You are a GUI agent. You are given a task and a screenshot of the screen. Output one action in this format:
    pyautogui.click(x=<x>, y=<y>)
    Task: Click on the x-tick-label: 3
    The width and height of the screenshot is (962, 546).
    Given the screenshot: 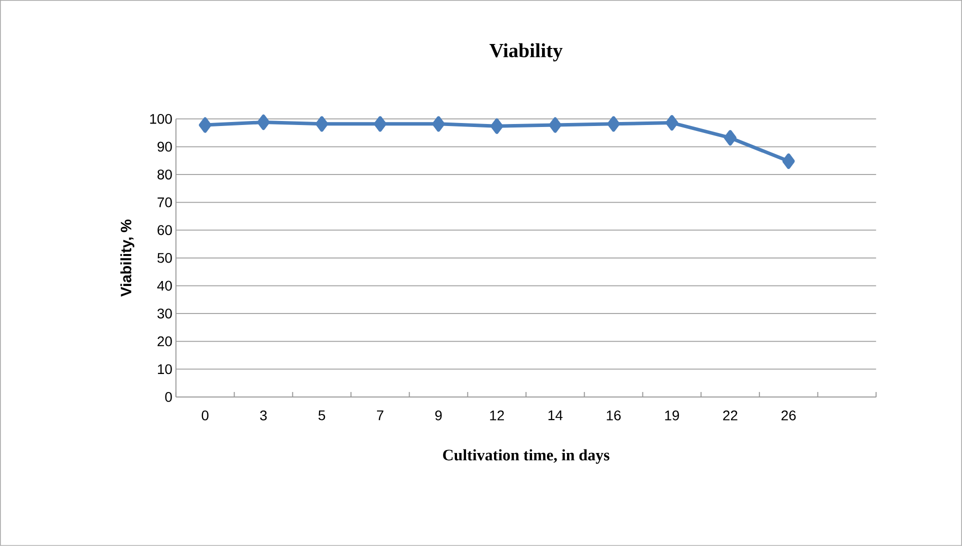 What is the action you would take?
    pyautogui.click(x=263, y=415)
    